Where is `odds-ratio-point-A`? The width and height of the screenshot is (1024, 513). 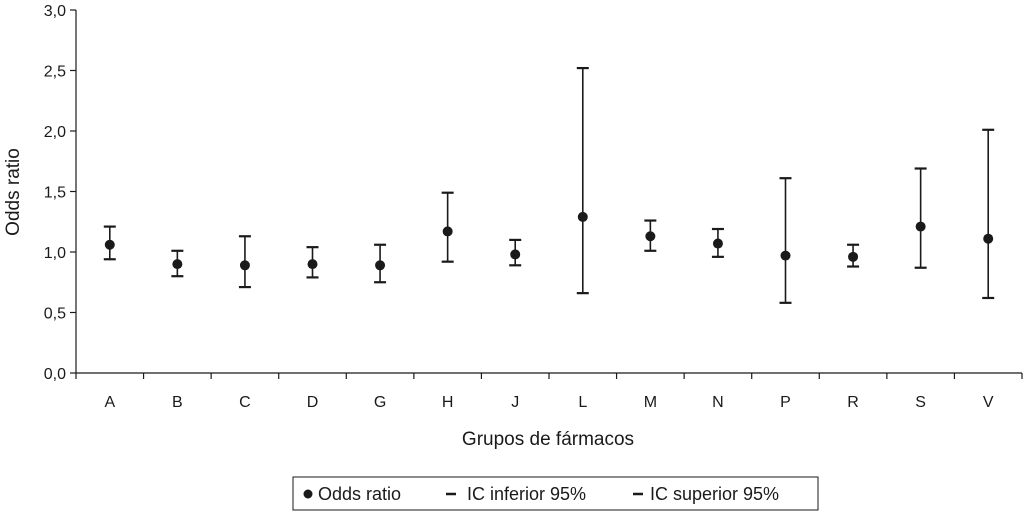 odds-ratio-point-A is located at coordinates (109, 244).